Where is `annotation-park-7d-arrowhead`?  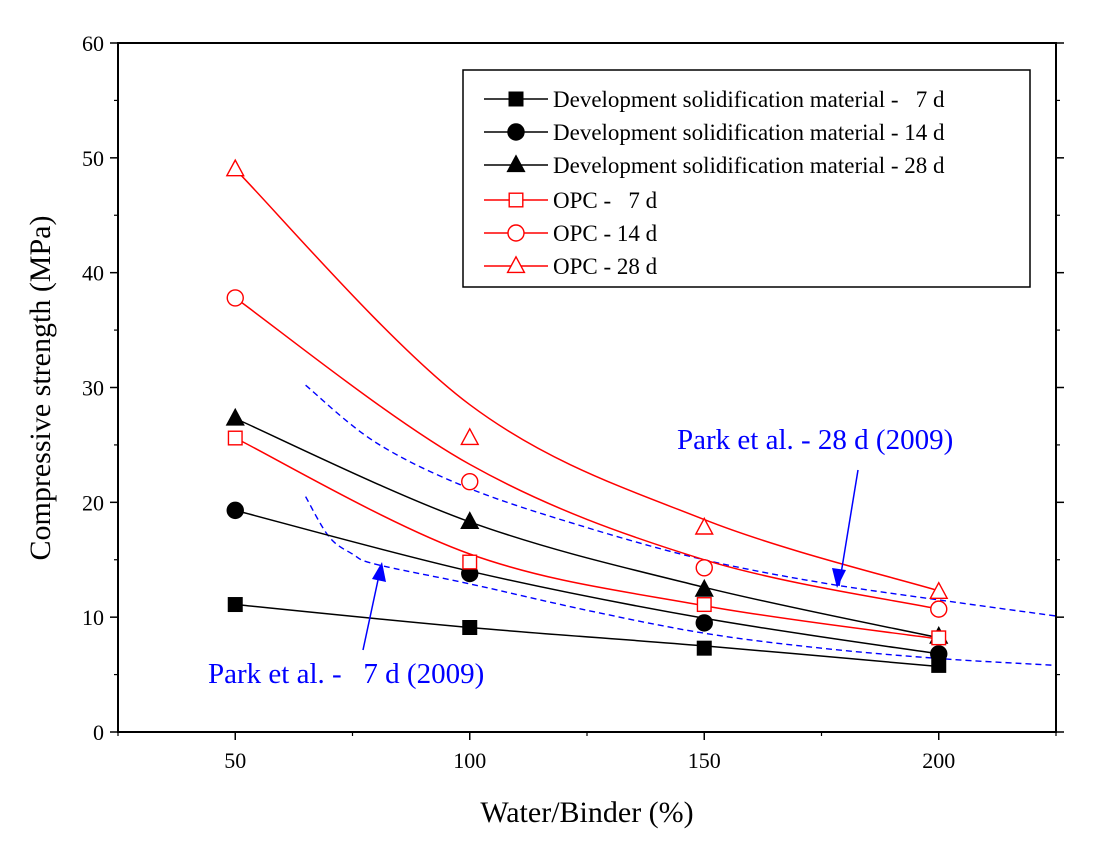
annotation-park-7d-arrowhead is located at coordinates (379, 572).